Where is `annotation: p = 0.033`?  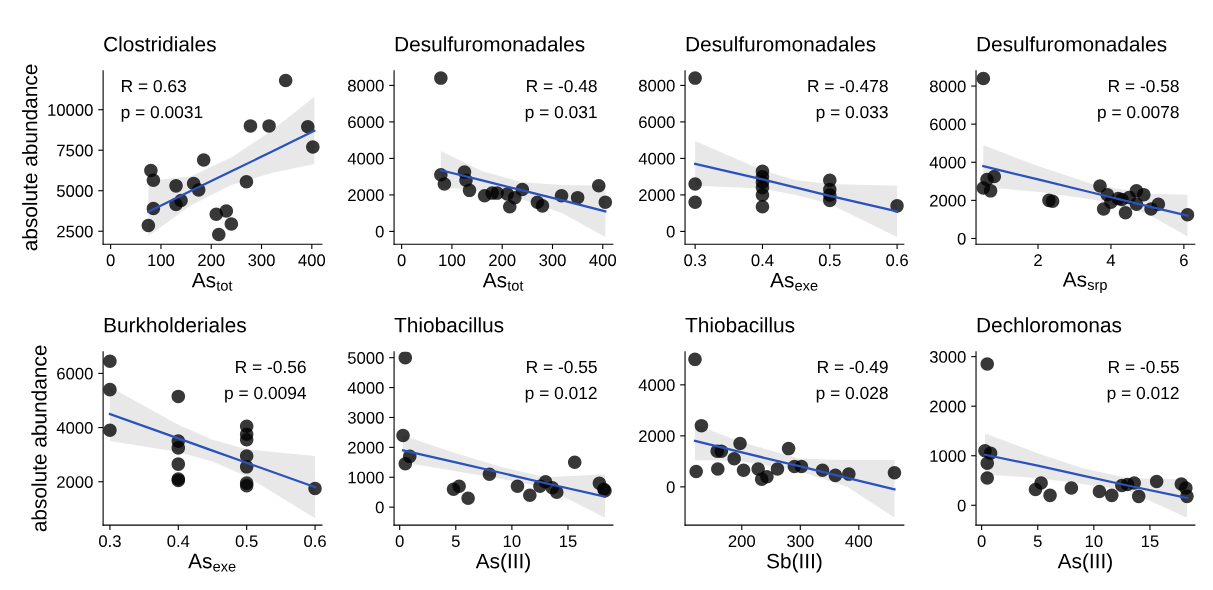
annotation: p = 0.033 is located at coordinates (852, 113).